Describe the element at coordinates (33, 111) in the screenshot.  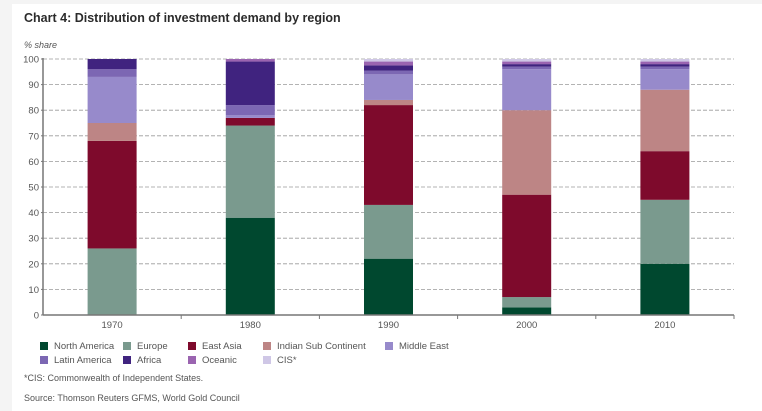
I see `y-tick-label: 80` at that location.